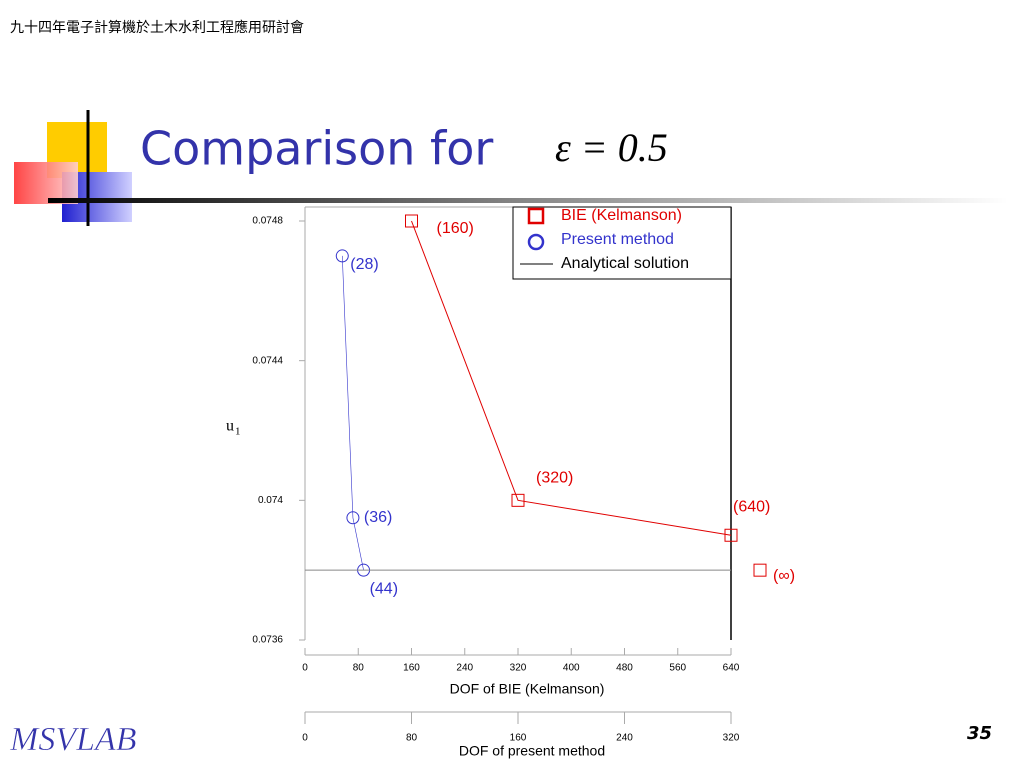  Describe the element at coordinates (270, 500) in the screenshot. I see `y-tick-label: 0.074` at that location.